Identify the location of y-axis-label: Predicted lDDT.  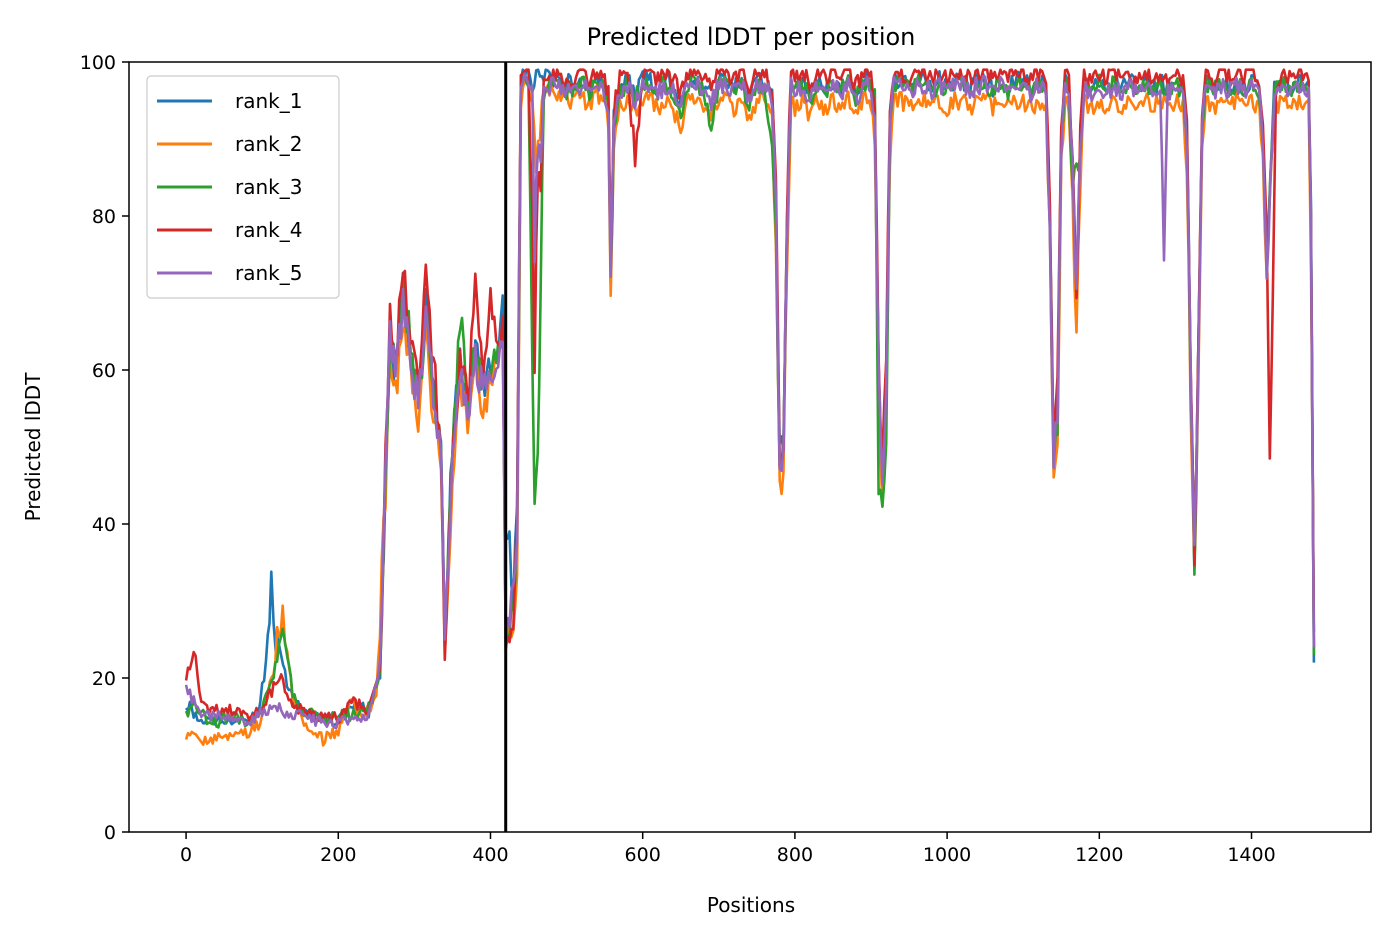
(33, 447).